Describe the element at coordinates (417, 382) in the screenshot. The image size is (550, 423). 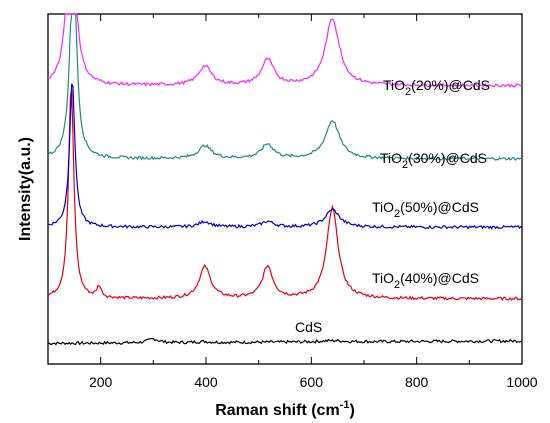
I see `x-tick-label: 800` at that location.